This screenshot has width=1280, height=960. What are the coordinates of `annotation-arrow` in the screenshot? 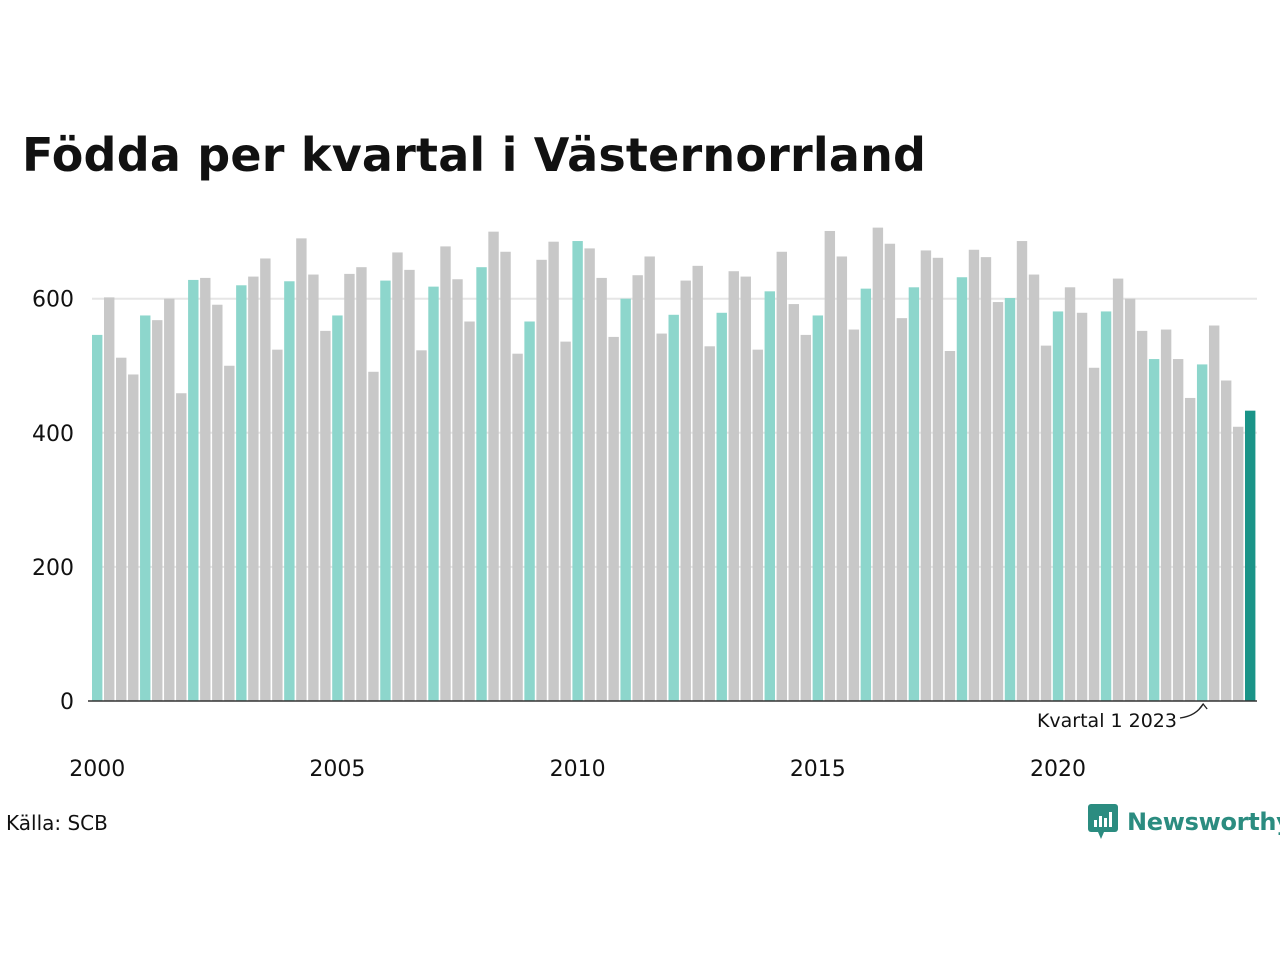 It's located at (1191, 711).